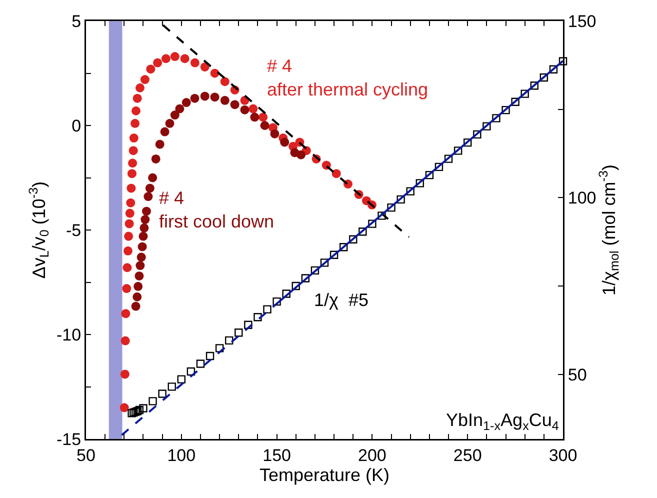 The width and height of the screenshot is (657, 498). I want to click on x-tick-label: 200, so click(372, 455).